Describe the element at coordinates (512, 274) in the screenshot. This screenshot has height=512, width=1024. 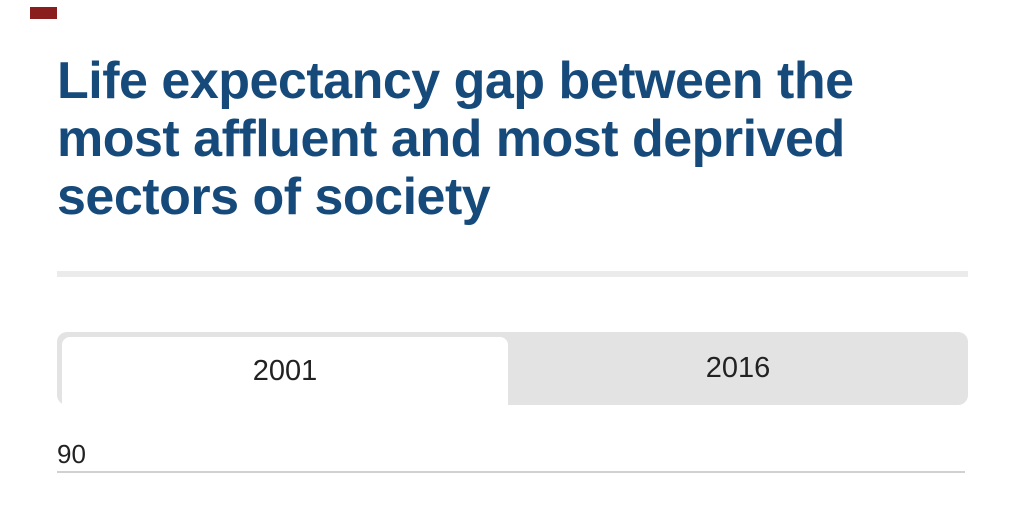
I see `title-divider` at that location.